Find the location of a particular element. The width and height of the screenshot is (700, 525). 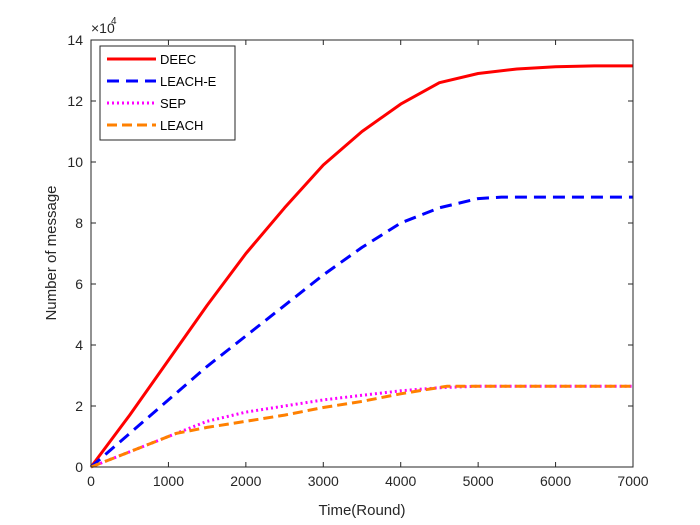

x-tick-label: 4000 is located at coordinates (400, 481).